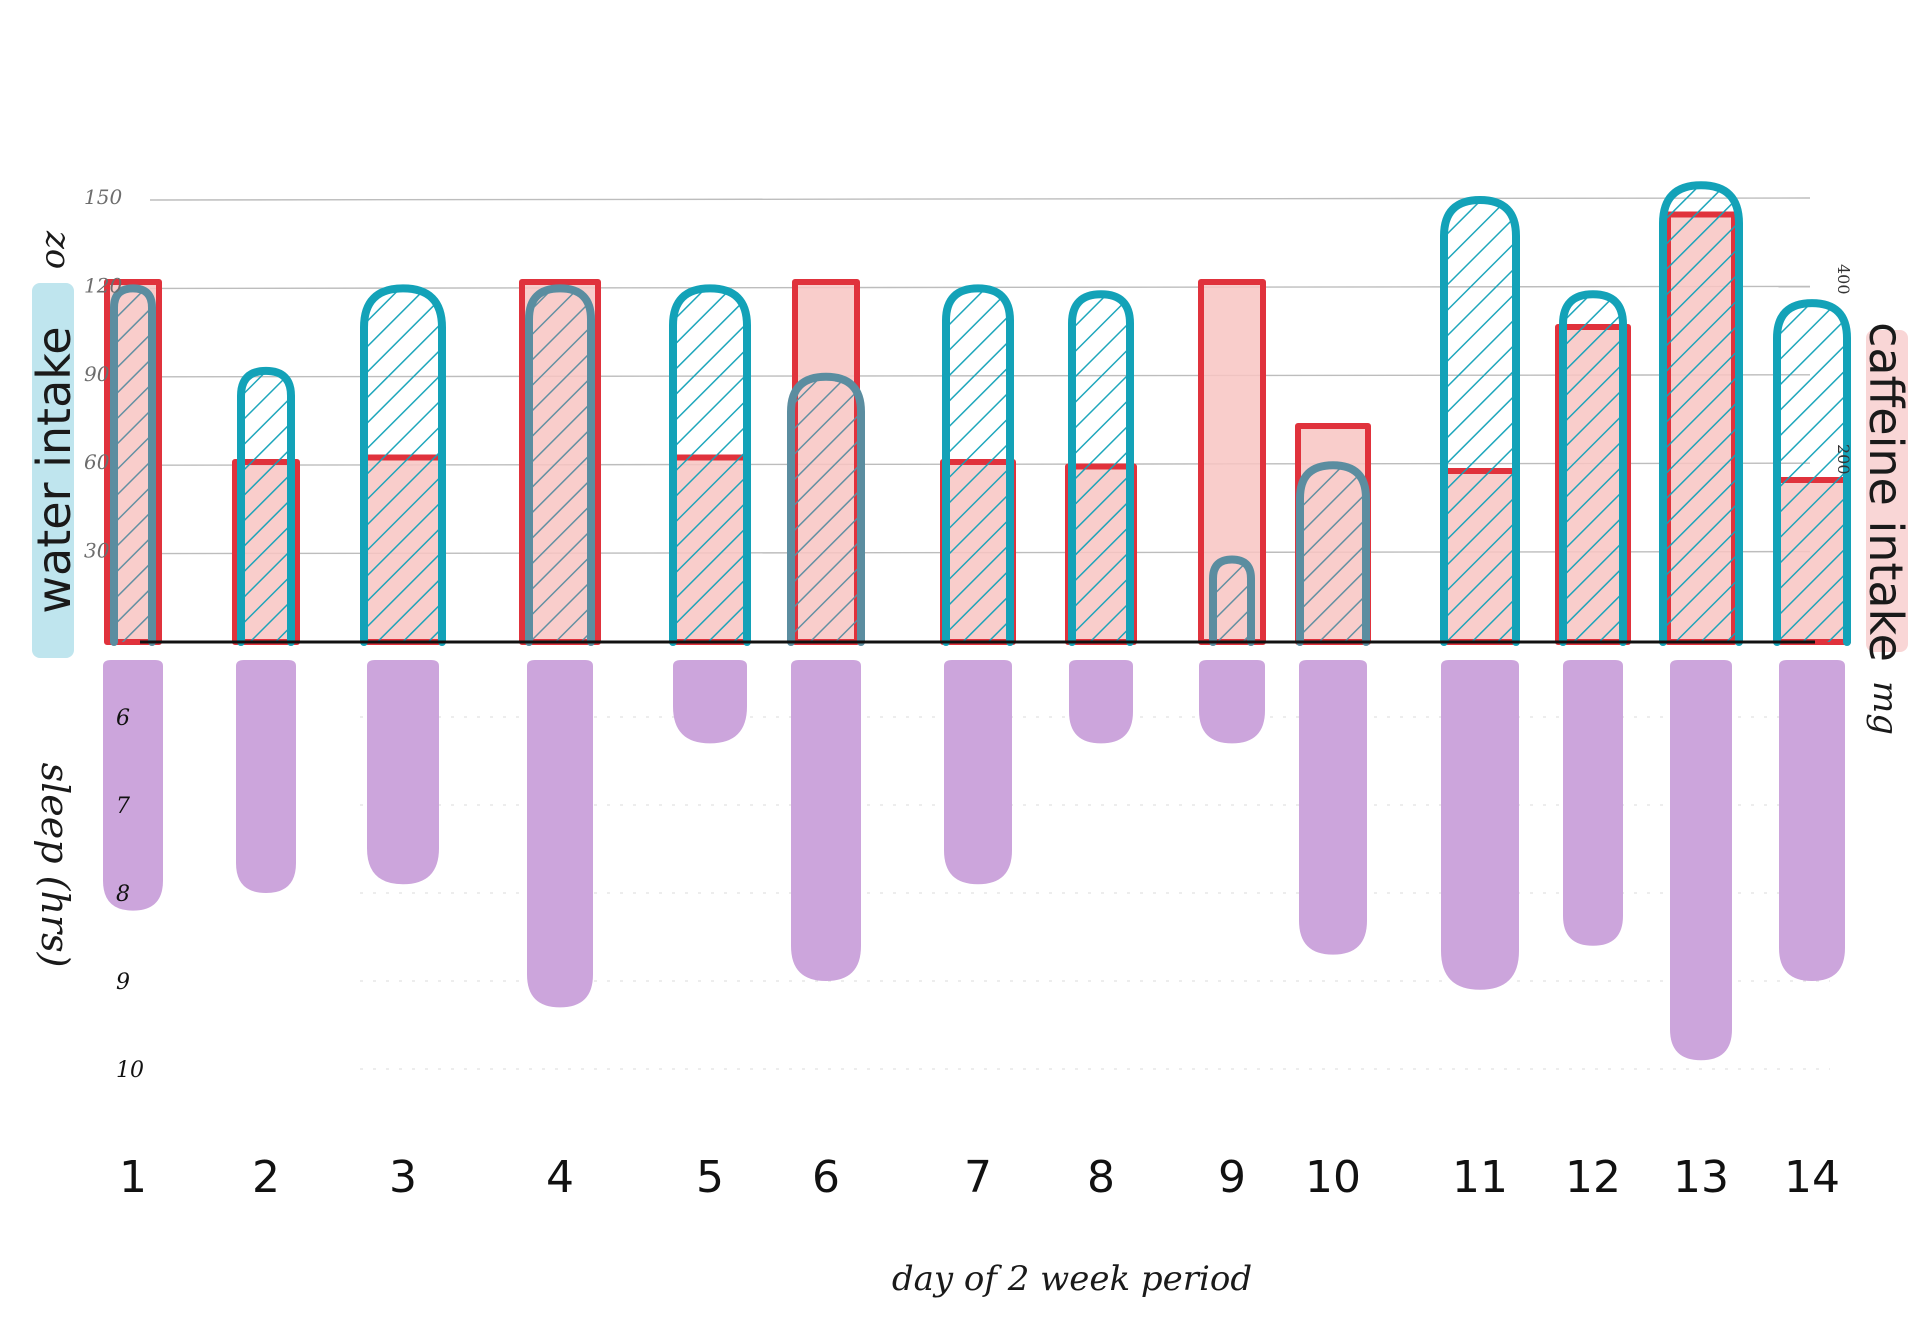 This screenshot has width=1920, height=1334. I want to click on sleep-tick-label: 9, so click(123, 982).